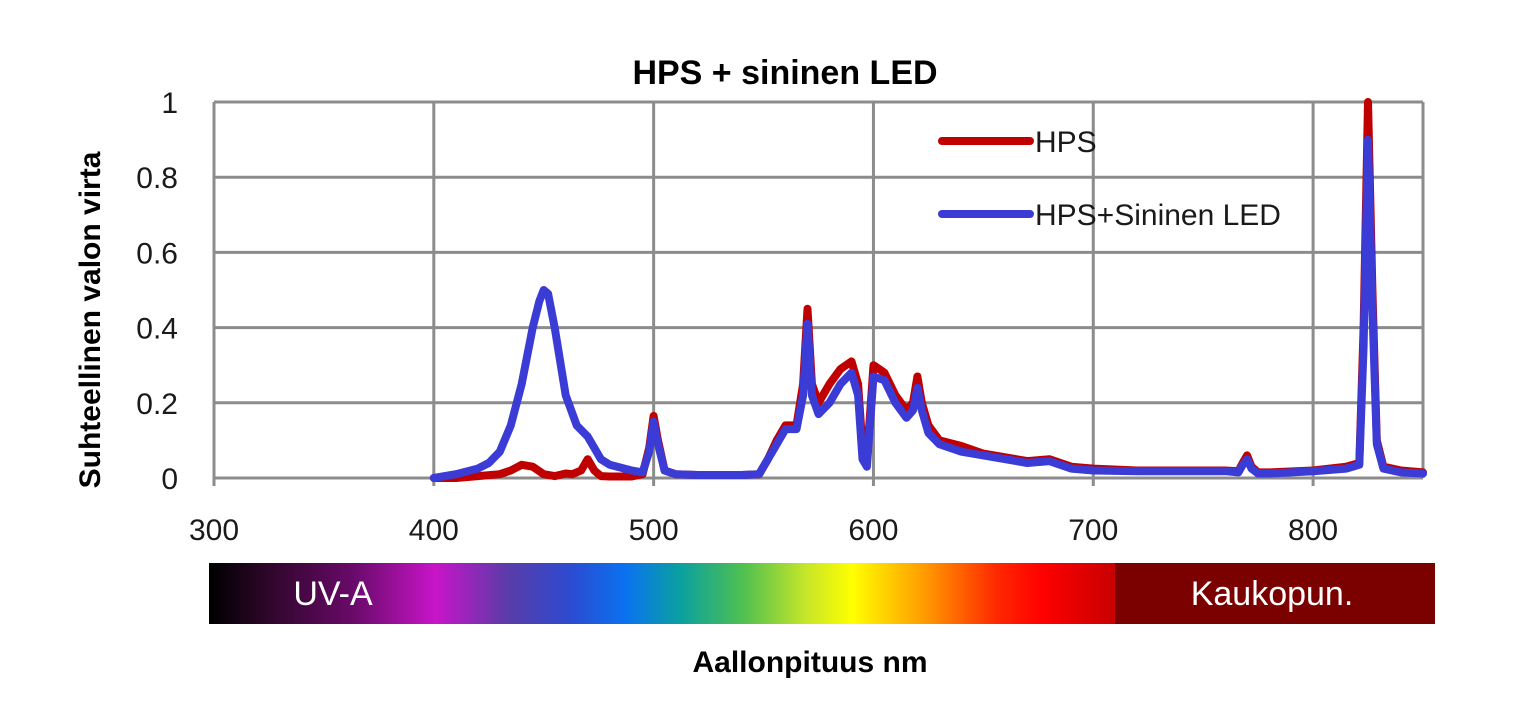 Image resolution: width=1513 pixels, height=728 pixels. I want to click on x-tick-label: 300, so click(214, 530).